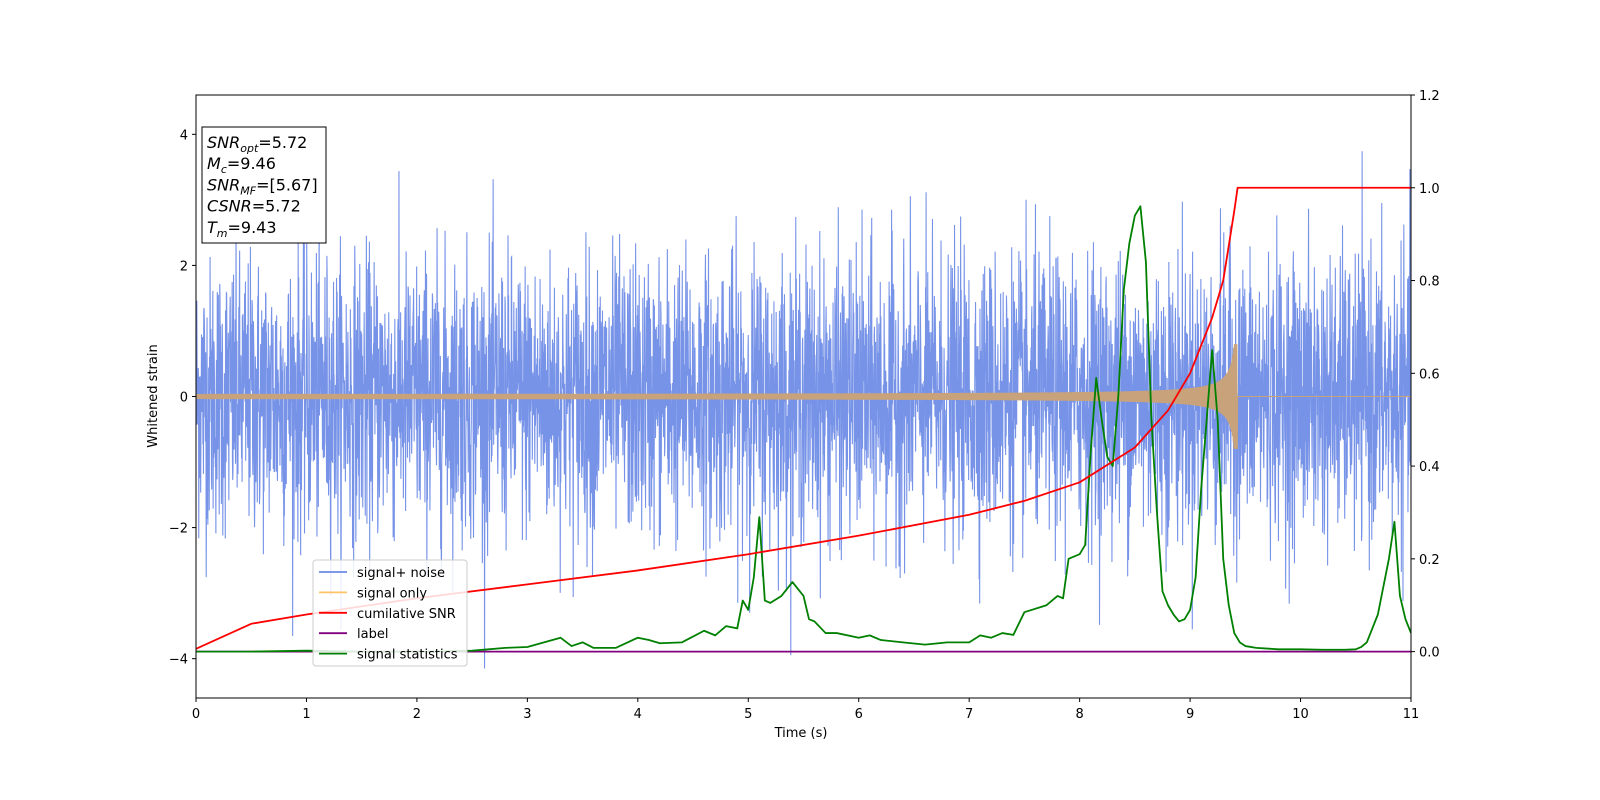 This screenshot has height=800, width=1600. Describe the element at coordinates (178, 660) in the screenshot. I see `y-left-tick-label: −4` at that location.